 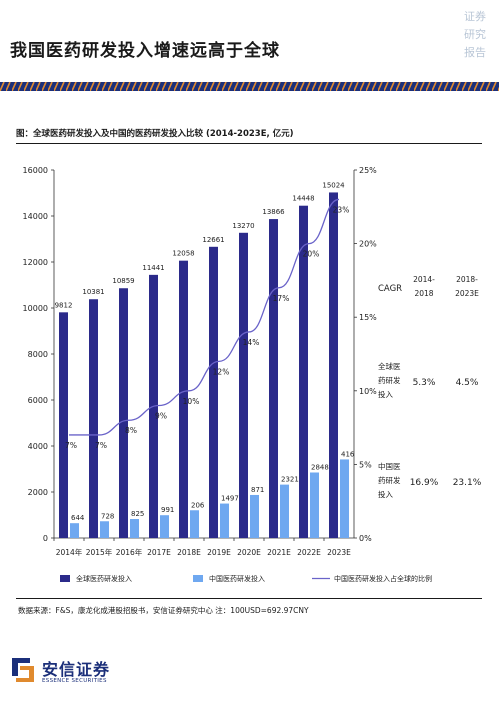 I want to click on data-label-global: 11441, so click(x=153, y=268).